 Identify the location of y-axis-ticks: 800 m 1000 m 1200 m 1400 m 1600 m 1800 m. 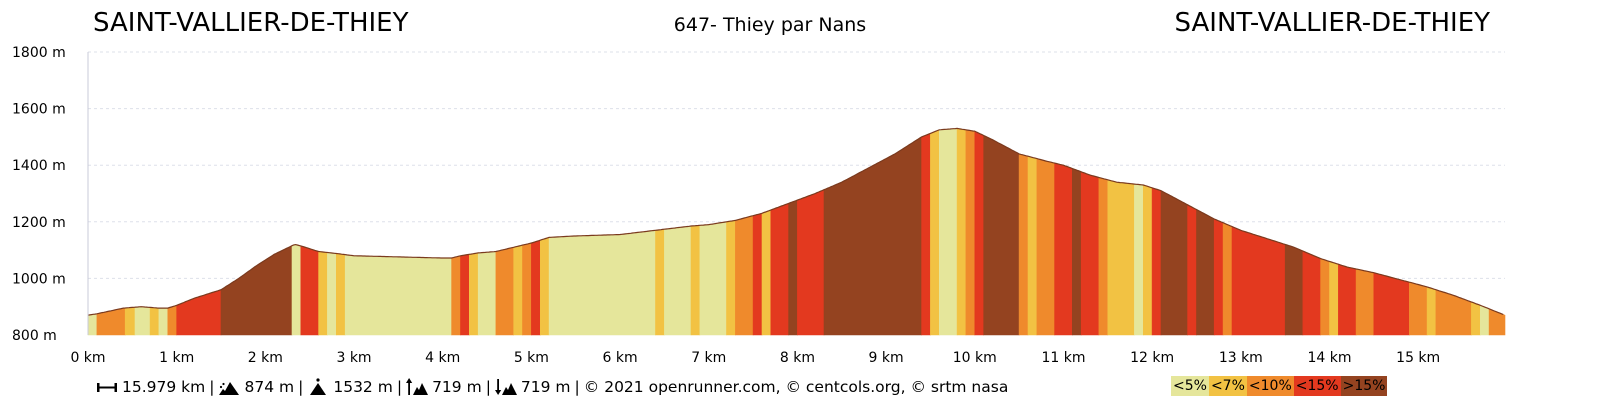
(39, 194).